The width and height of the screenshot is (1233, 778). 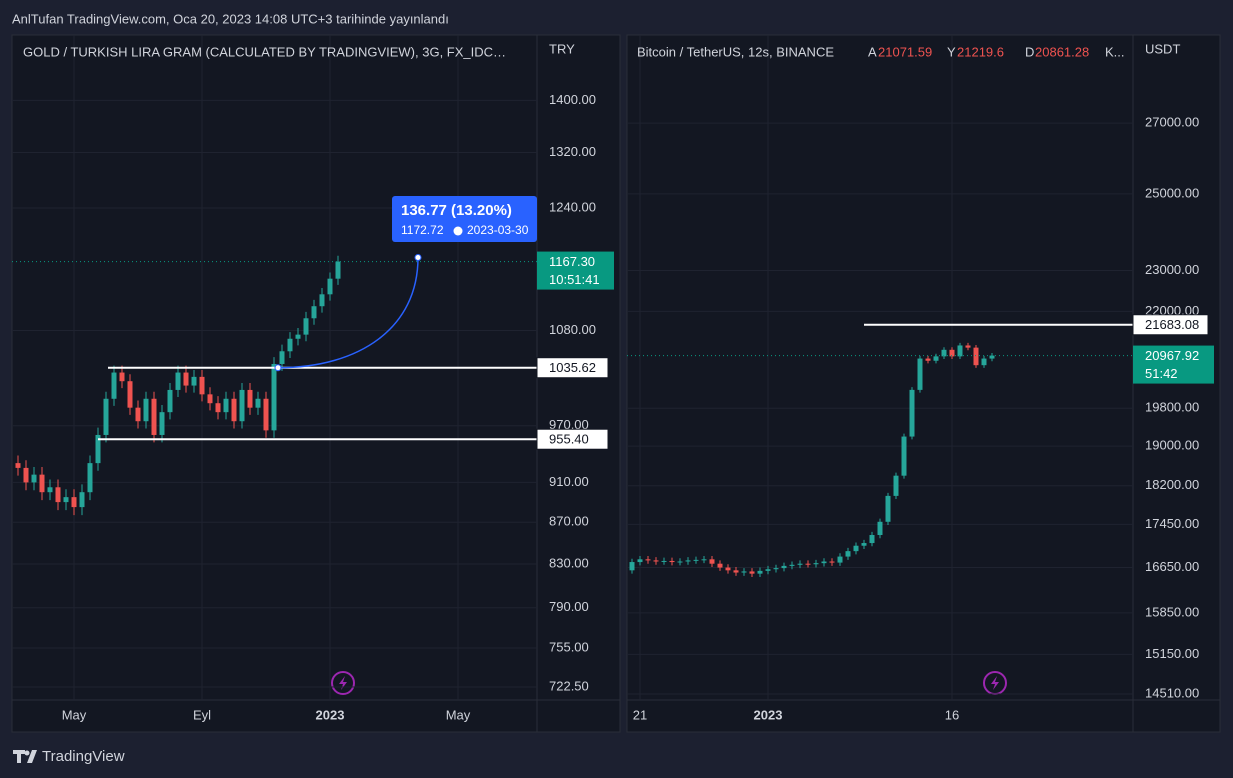 I want to click on legend-value: 20861.28, so click(x=1062, y=51).